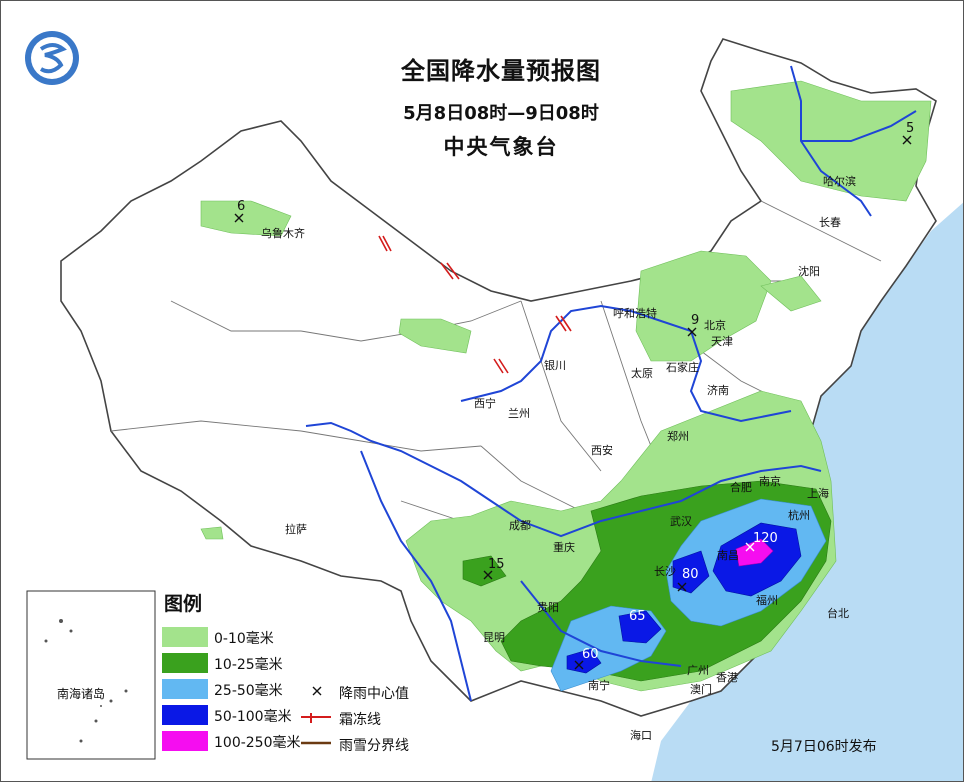 The width and height of the screenshot is (964, 782). What do you see at coordinates (241, 206) in the screenshot?
I see `rain-center-value: 6` at bounding box center [241, 206].